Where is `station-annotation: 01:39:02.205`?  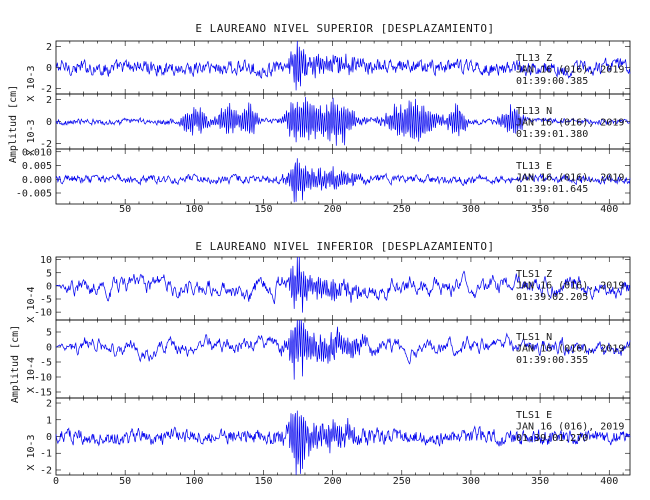 station-annotation: 01:39:02.205 is located at coordinates (552, 297).